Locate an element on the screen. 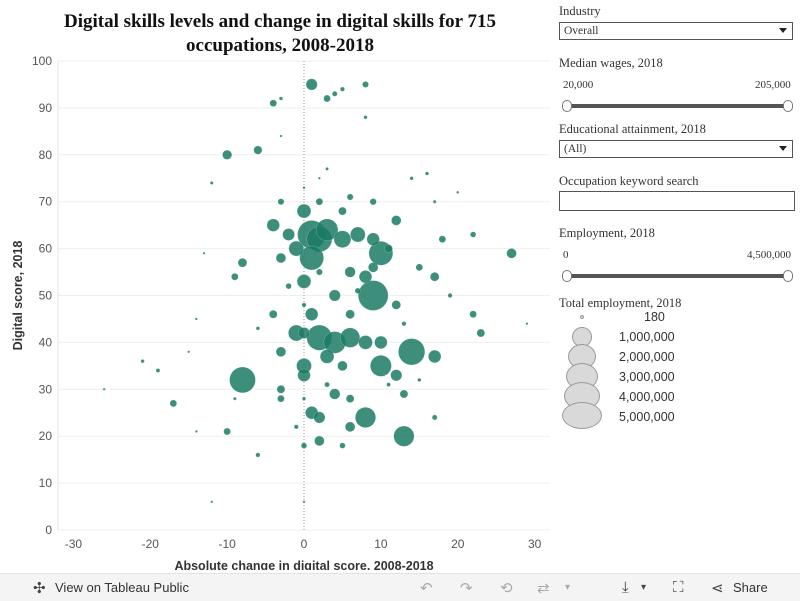 This screenshot has height=601, width=800. undo-icon: ↶ is located at coordinates (426, 588).